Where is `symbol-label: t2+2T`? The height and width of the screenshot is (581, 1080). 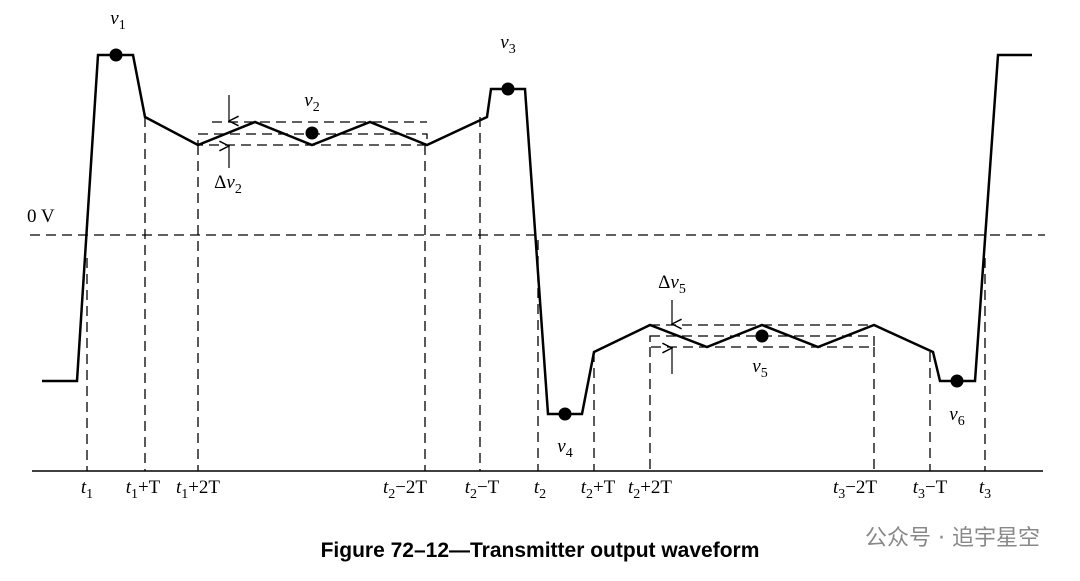
symbol-label: t2+2T is located at coordinates (650, 489).